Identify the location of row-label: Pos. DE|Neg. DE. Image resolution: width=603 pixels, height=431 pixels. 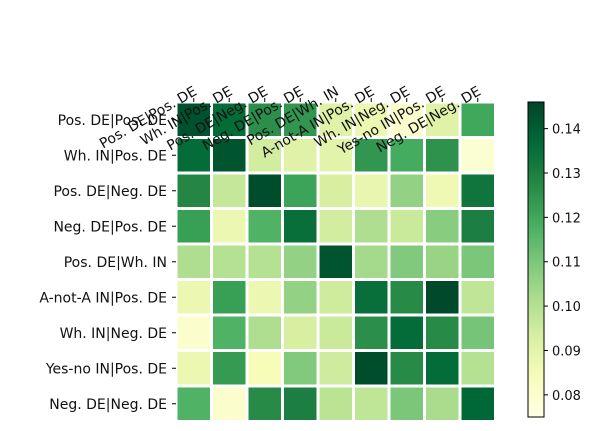
(110, 192).